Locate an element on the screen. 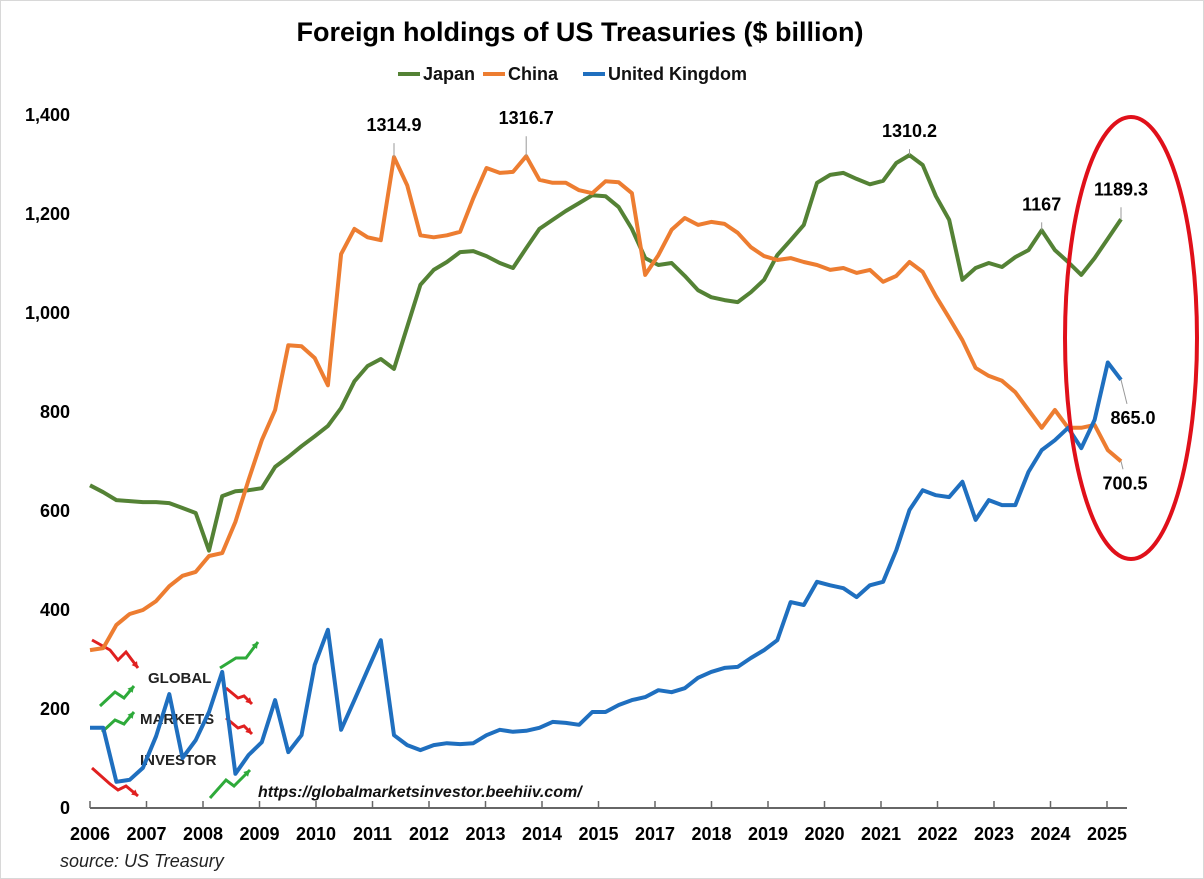  y-axis: 0 200 400 600 800 1,000 1,200 1,400 is located at coordinates (47, 461).